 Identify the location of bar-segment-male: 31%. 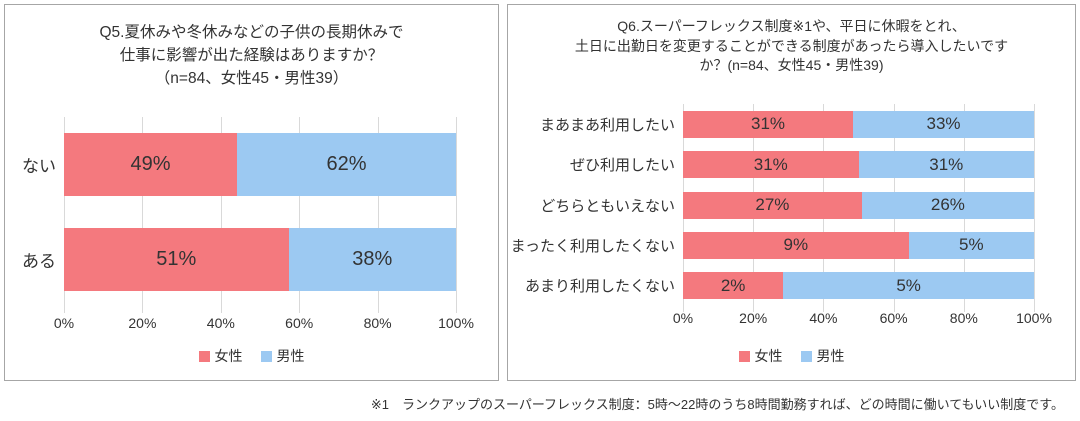
(946, 165).